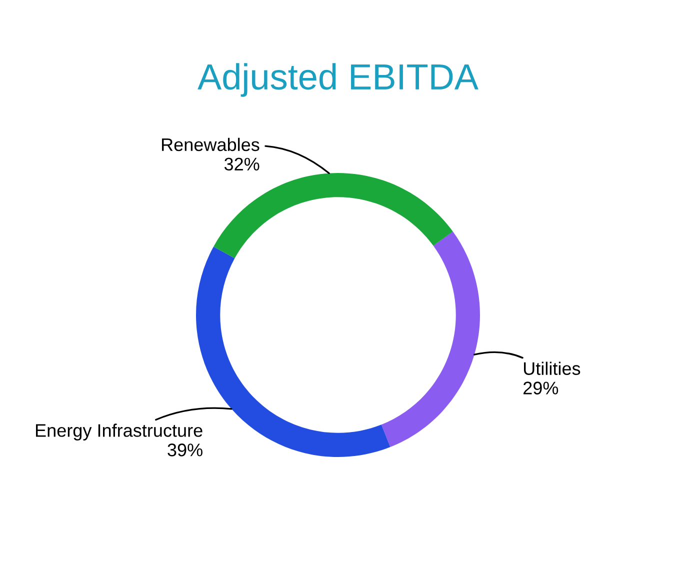 This screenshot has height=586, width=682. I want to click on chart-title: Adjusted EBITDA, so click(338, 80).